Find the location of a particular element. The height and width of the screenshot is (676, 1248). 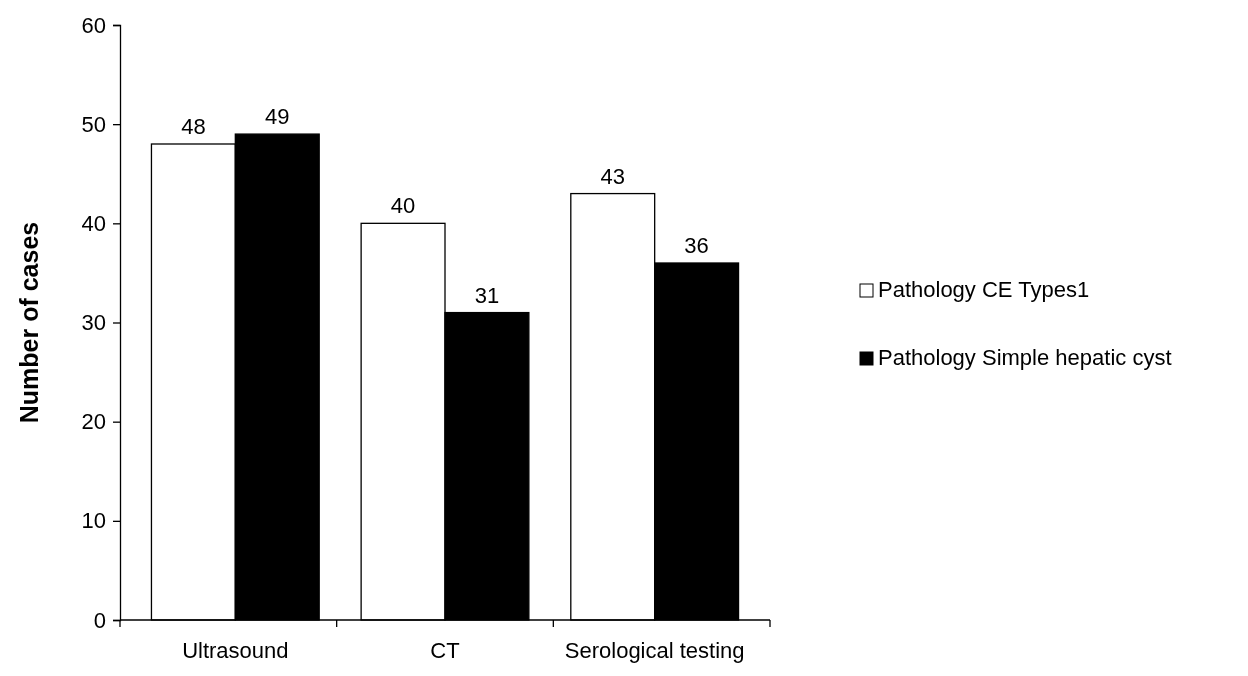

data-label: 43 is located at coordinates (612, 176).